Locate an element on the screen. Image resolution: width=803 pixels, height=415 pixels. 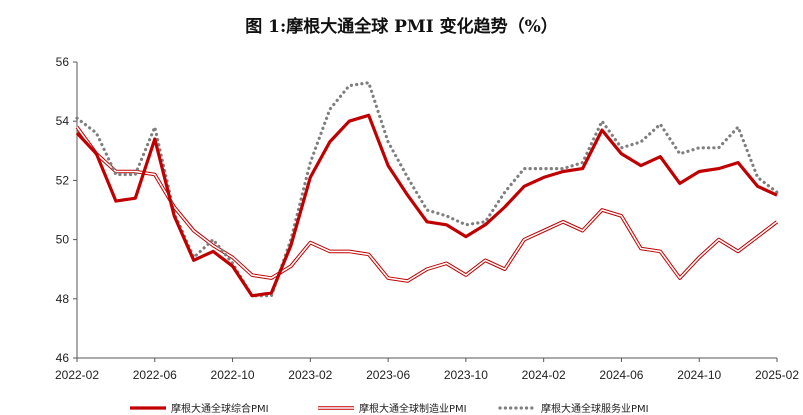
y-tick-label: 48 is located at coordinates (63, 299).